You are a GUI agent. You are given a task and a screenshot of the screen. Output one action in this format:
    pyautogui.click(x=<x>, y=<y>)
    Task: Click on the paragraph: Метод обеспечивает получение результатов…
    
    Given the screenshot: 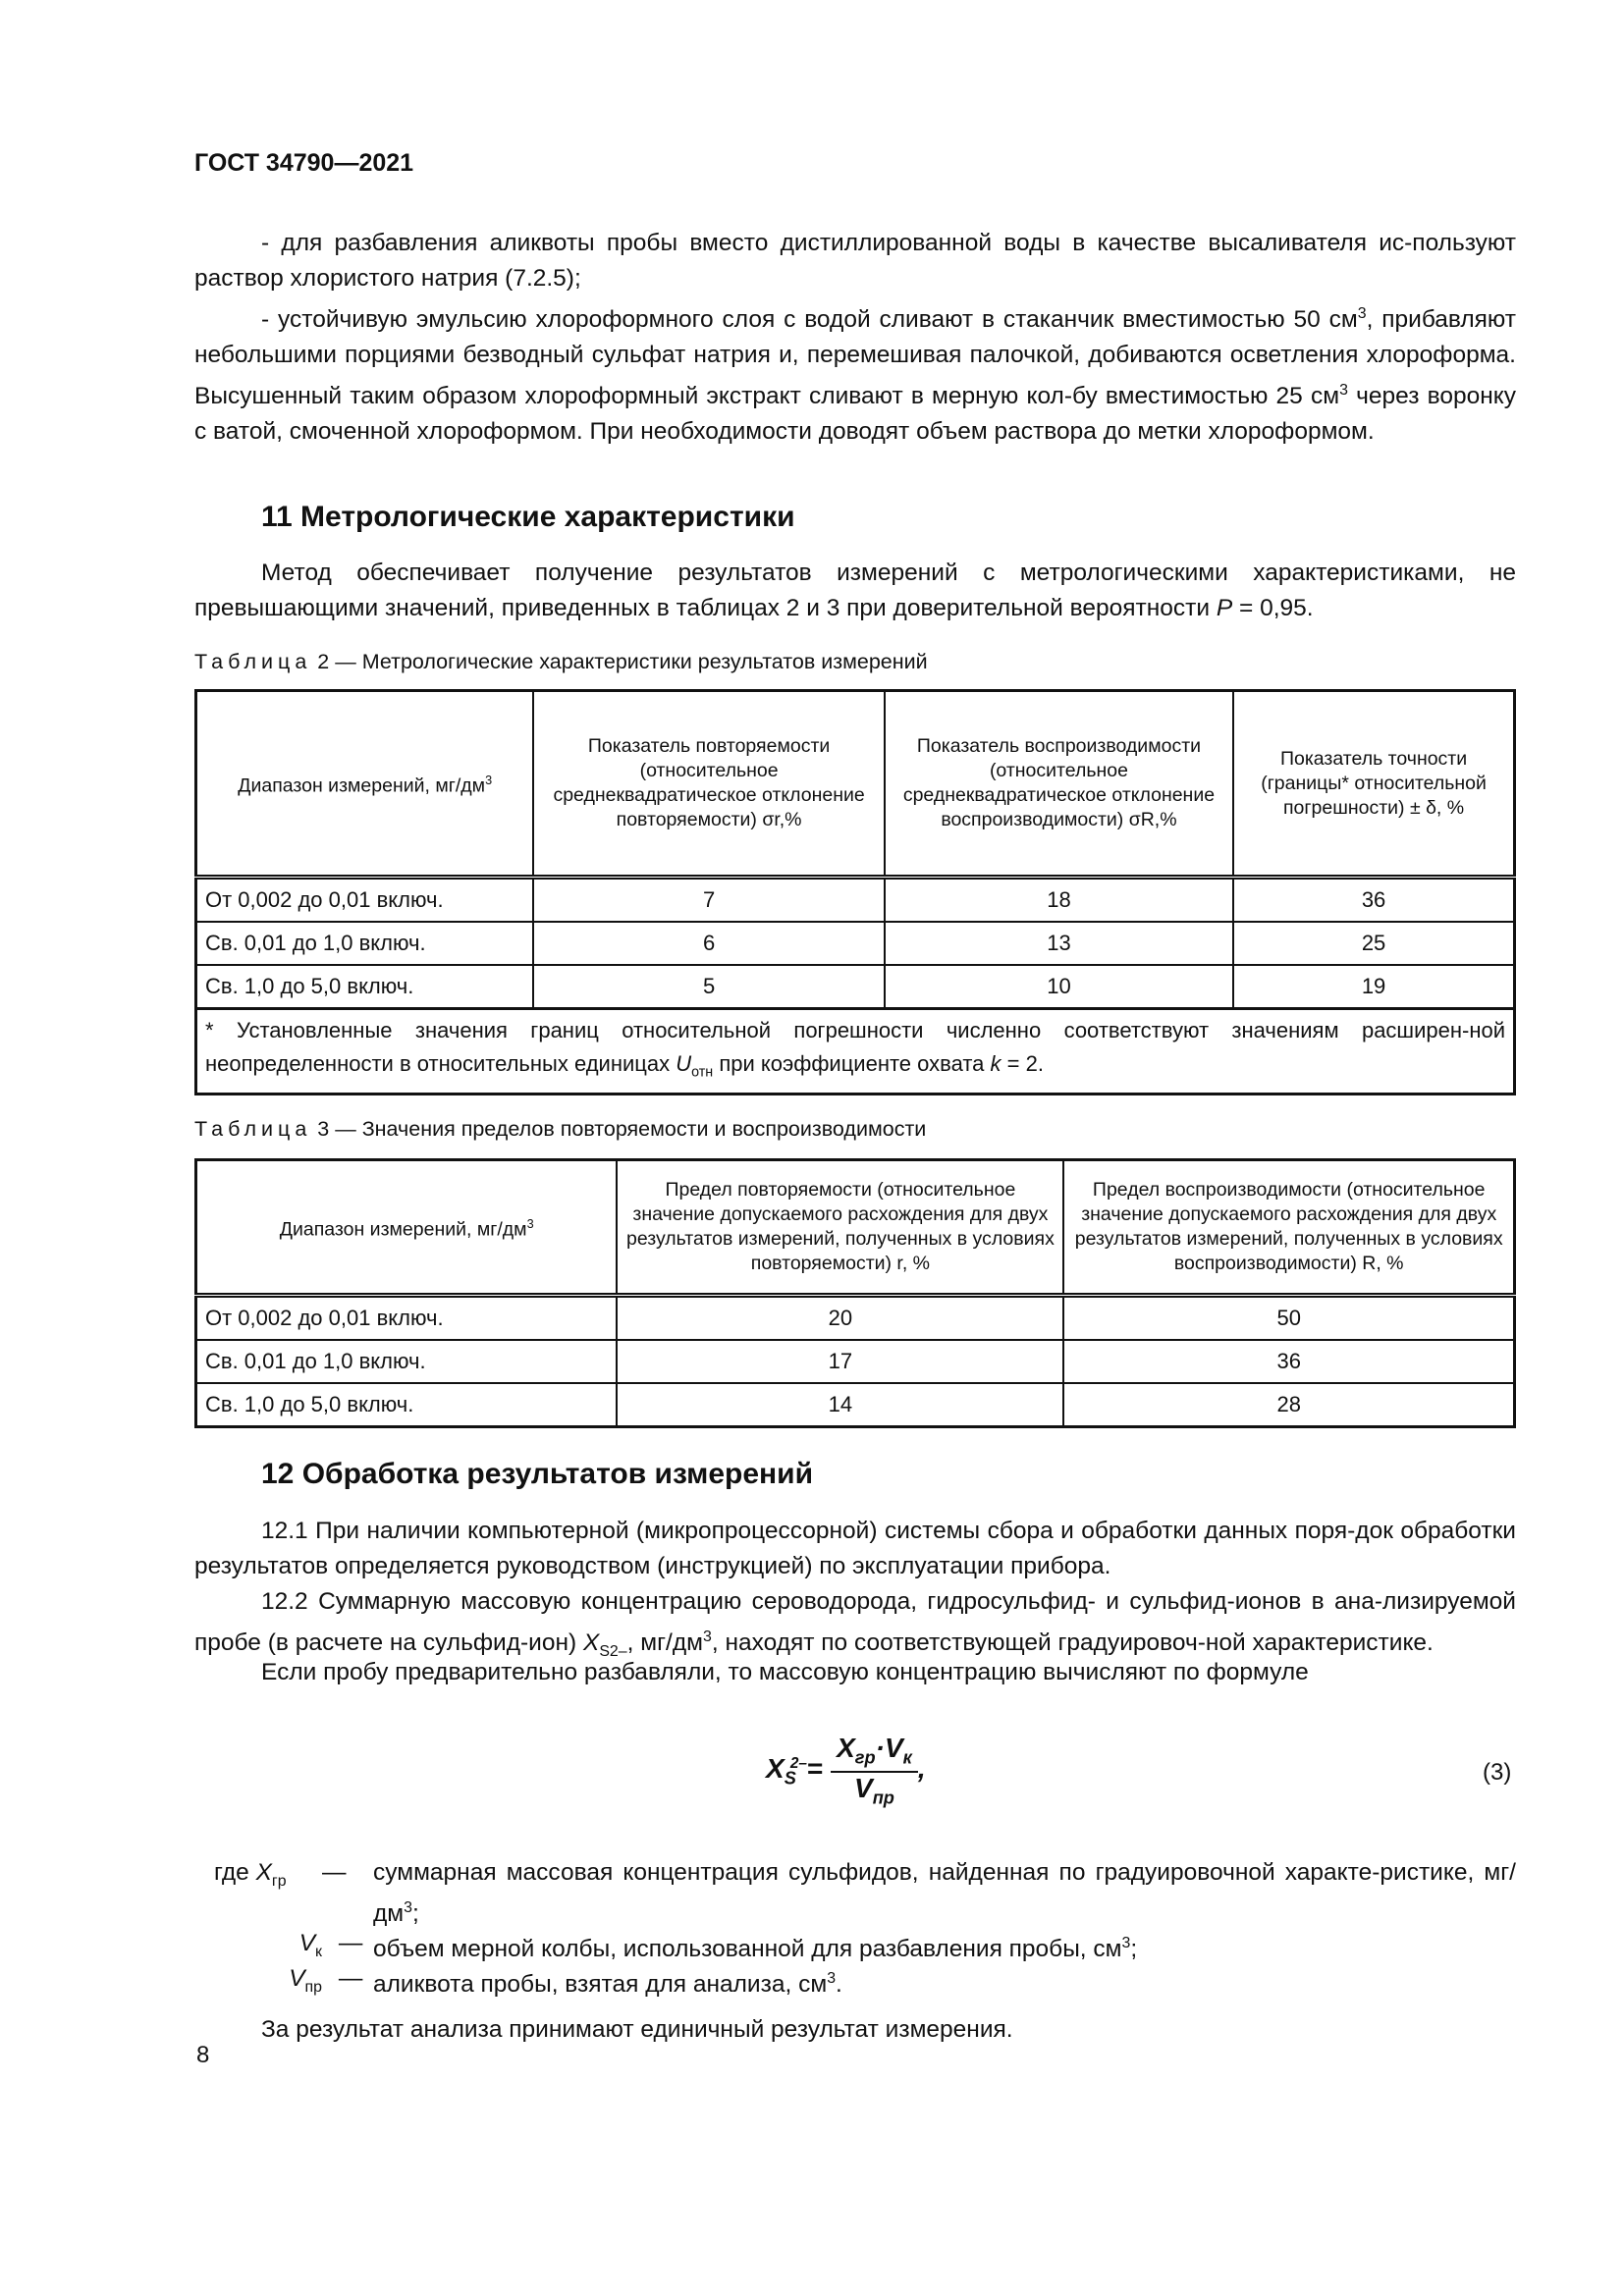 What is the action you would take?
    pyautogui.click(x=855, y=591)
    